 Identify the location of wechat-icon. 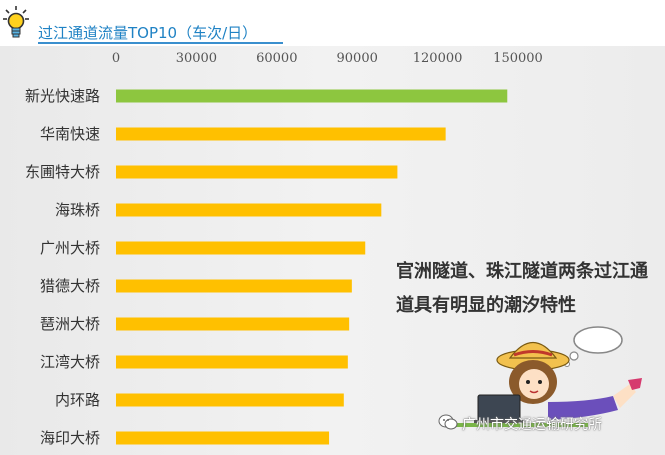
(448, 422).